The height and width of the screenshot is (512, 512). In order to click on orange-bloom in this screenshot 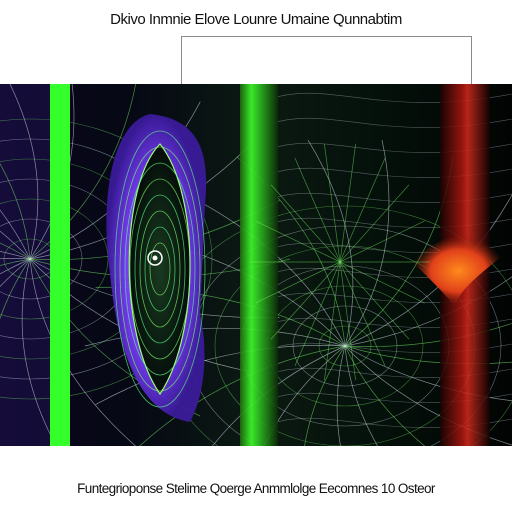, I will do `click(458, 270)`.